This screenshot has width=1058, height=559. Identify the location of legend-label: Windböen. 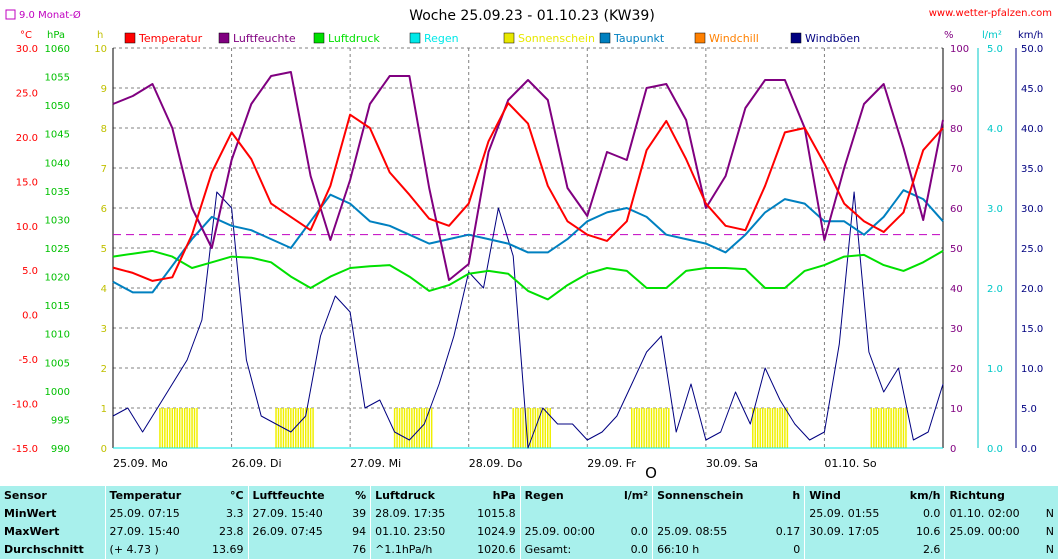
(832, 38).